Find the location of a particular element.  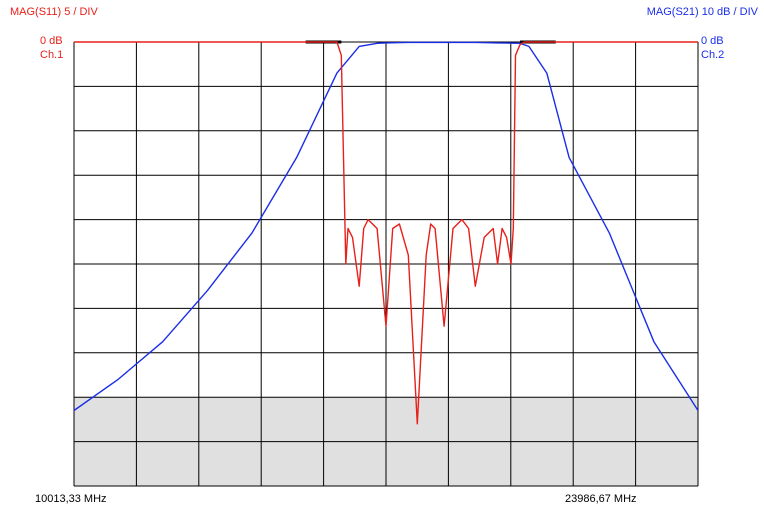

start-frequency-label: 10013,33 MHz is located at coordinates (71, 499).